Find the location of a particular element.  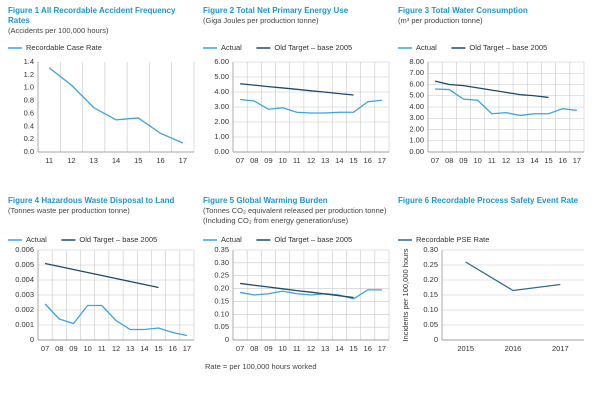

panel-subtitle: (Tonnes waste per production tonne) is located at coordinates (69, 210).